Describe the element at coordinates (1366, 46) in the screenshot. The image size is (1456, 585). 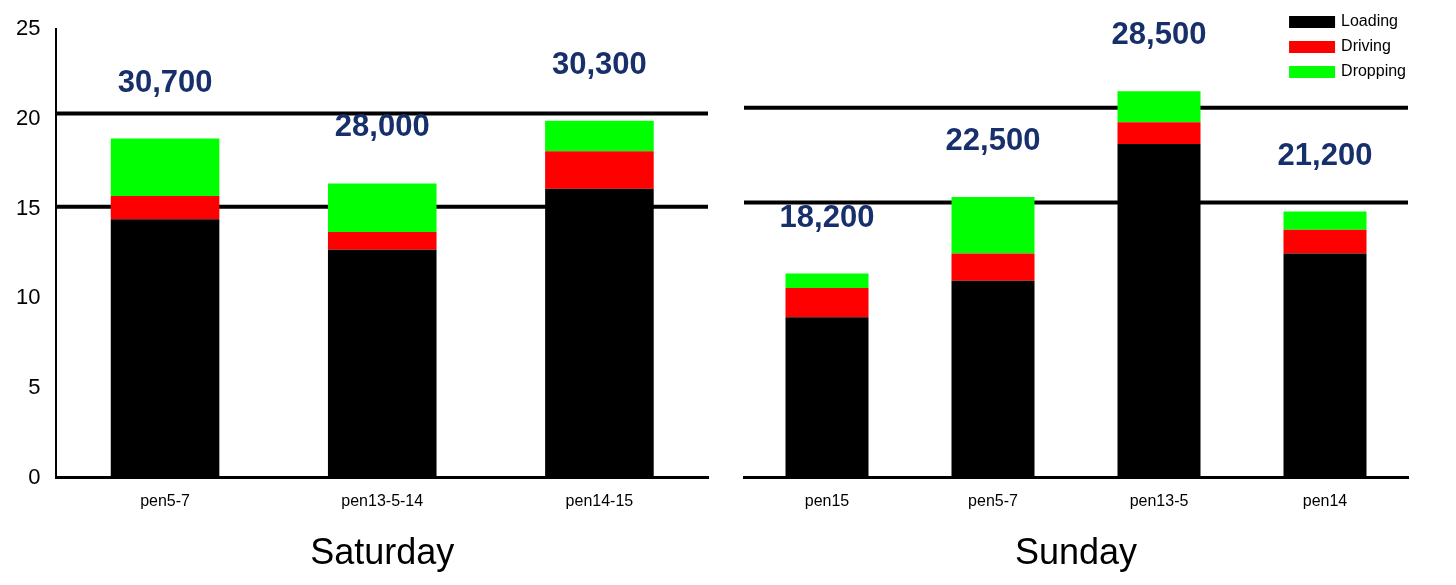
I see `legend-label: Driving` at that location.